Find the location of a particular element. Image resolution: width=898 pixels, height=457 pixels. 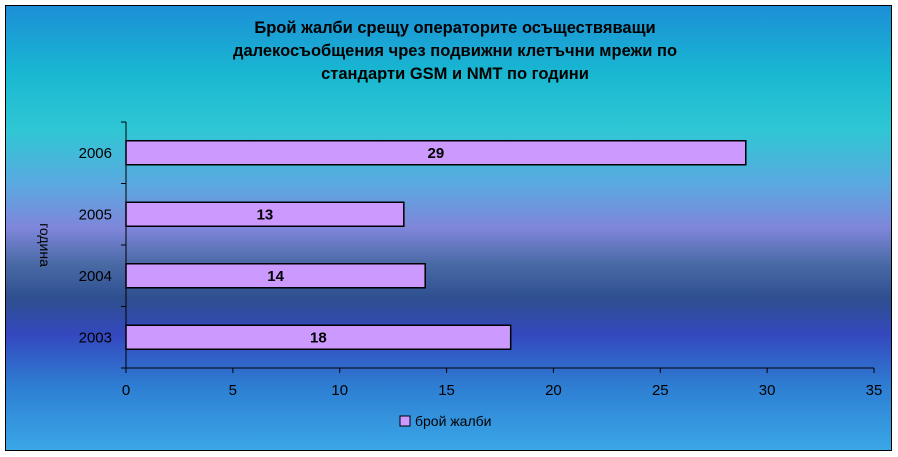

x-tick-label: 20 is located at coordinates (553, 390).